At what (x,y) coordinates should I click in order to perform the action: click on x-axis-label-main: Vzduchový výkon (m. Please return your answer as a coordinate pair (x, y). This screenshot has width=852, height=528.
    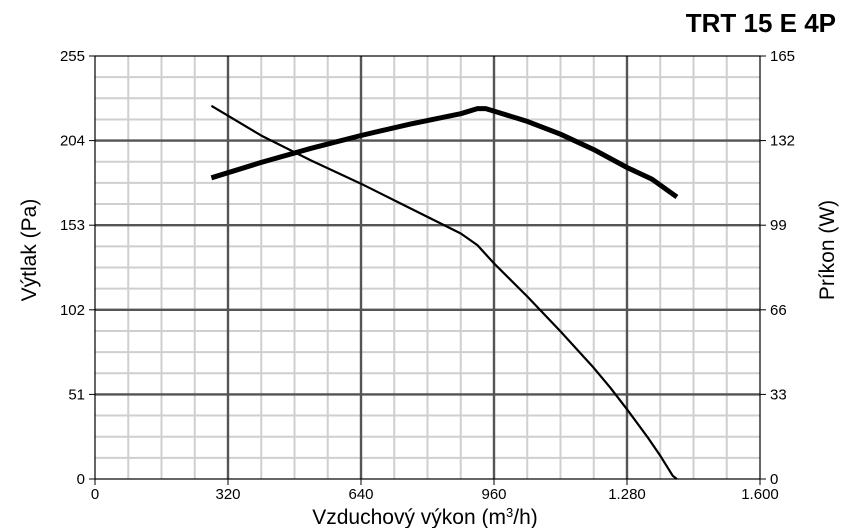
    Looking at the image, I should click on (409, 517).